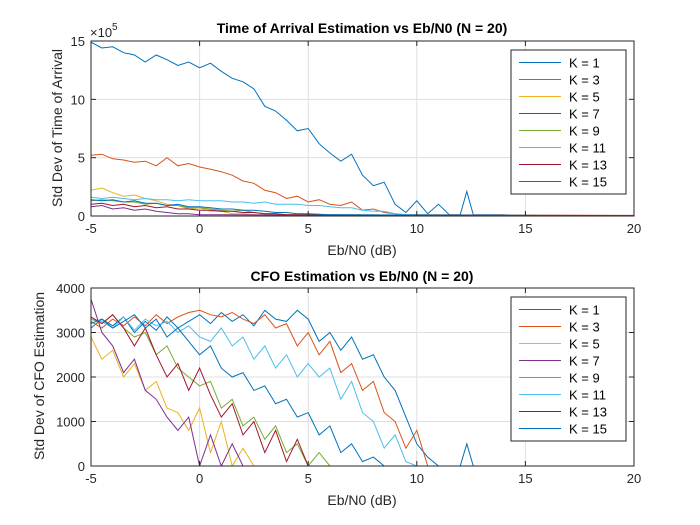 The height and width of the screenshot is (525, 700). What do you see at coordinates (91, 478) in the screenshot?
I see `cfo-xtick-label: -5` at bounding box center [91, 478].